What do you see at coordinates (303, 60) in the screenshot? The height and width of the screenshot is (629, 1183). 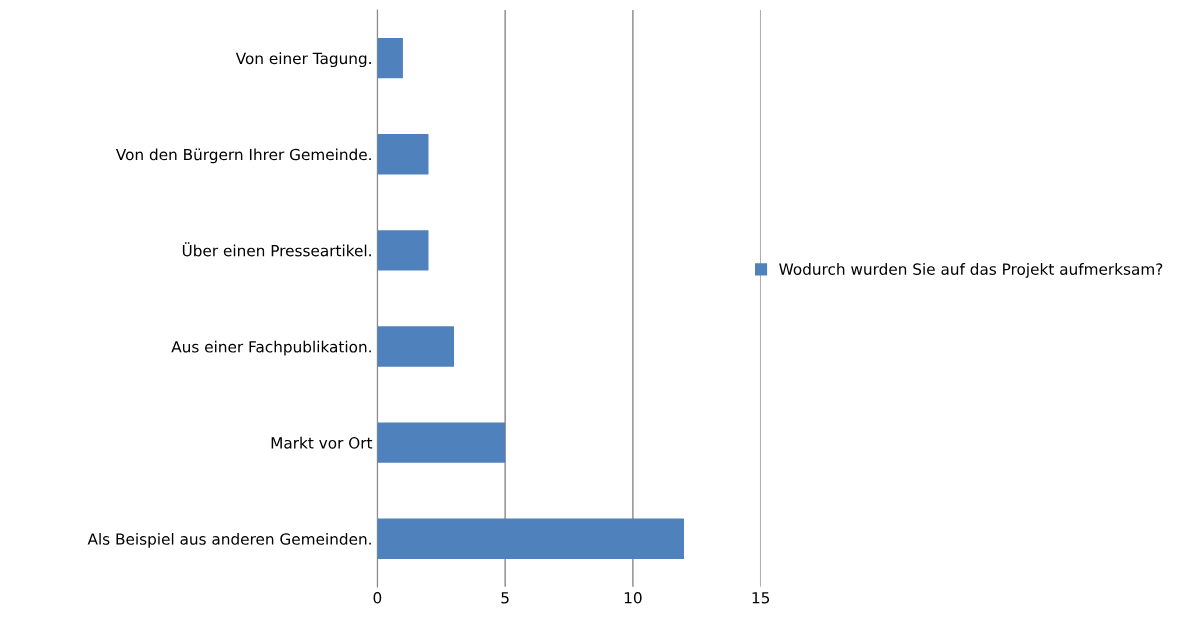 I see `y-tick-label: Von einer Tagung.` at bounding box center [303, 60].